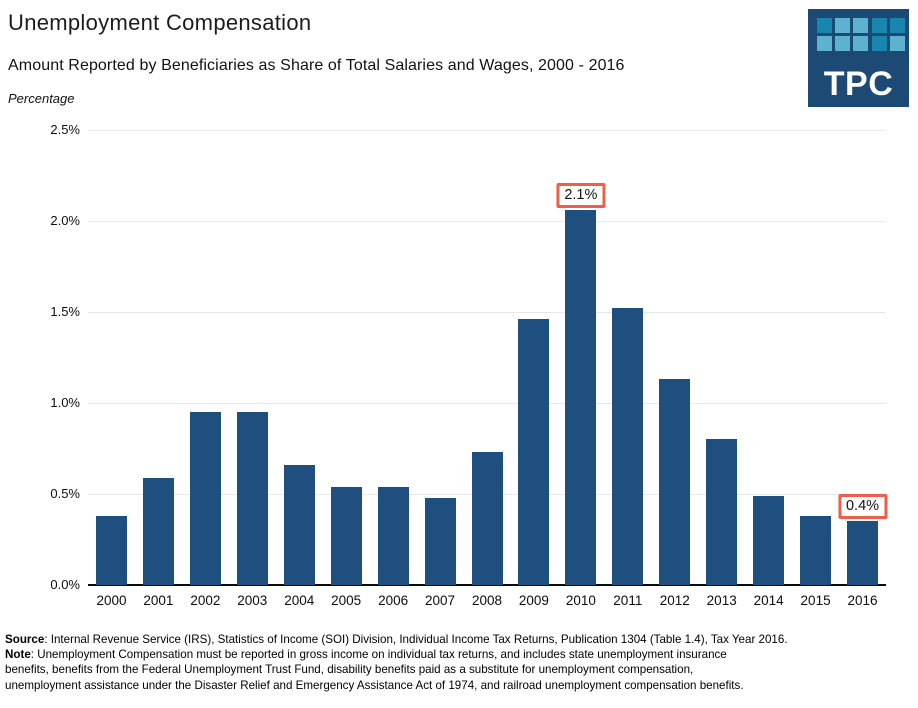 Image resolution: width=918 pixels, height=708 pixels. What do you see at coordinates (158, 531) in the screenshot?
I see `bar-2001` at bounding box center [158, 531].